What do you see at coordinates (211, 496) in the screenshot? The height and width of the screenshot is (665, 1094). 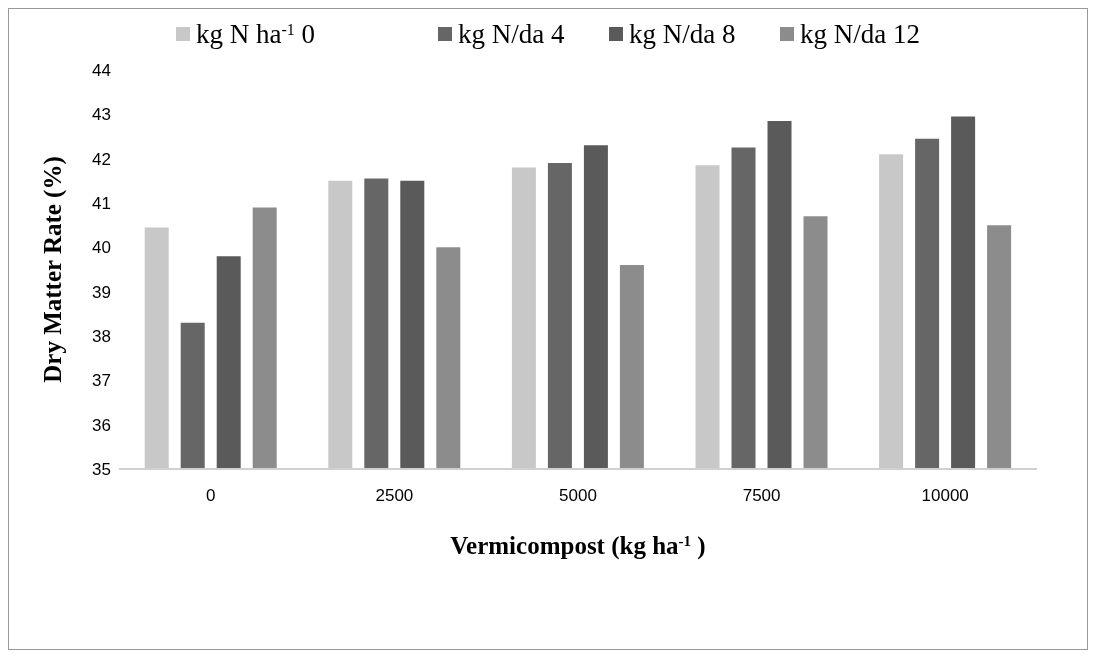 I see `x-tick-label: 0` at bounding box center [211, 496].